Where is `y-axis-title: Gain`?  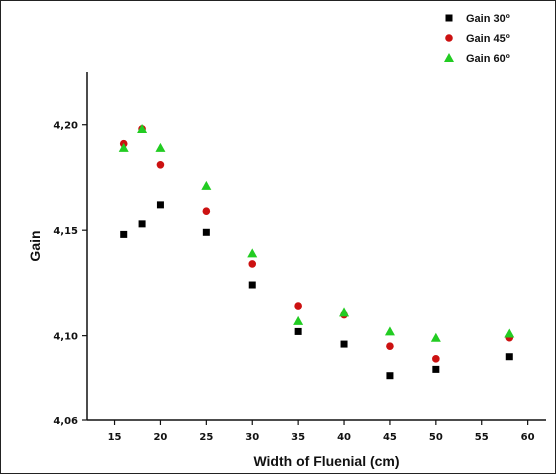 y-axis-title: Gain is located at coordinates (35, 245).